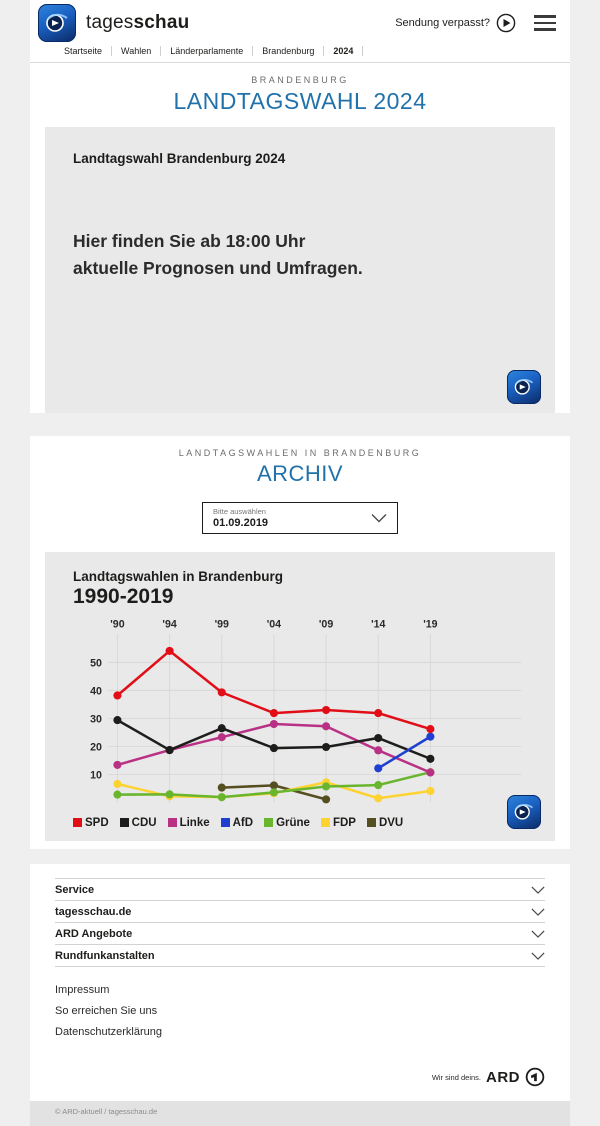 This screenshot has height=1126, width=600. What do you see at coordinates (239, 511) in the screenshot?
I see `select-label: Bitte auswählen` at bounding box center [239, 511].